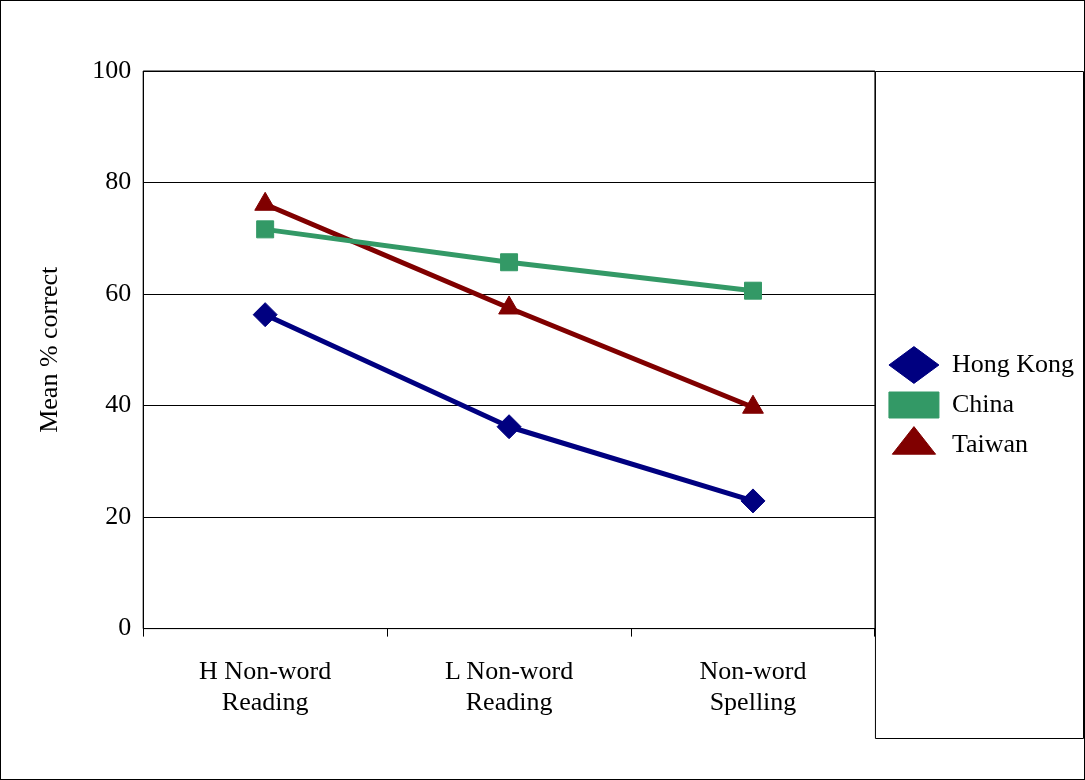 Image resolution: width=1085 pixels, height=780 pixels. Describe the element at coordinates (125, 627) in the screenshot. I see `y-tick-label: 0` at that location.